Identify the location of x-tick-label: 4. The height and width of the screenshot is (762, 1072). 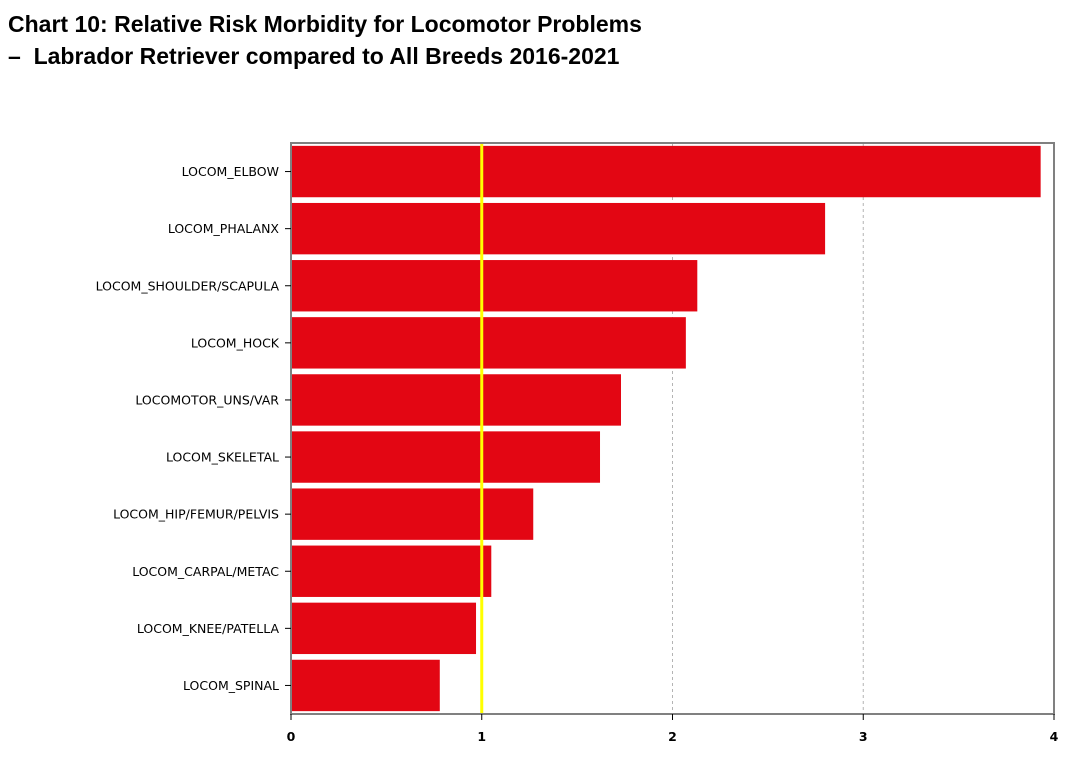
(1054, 736).